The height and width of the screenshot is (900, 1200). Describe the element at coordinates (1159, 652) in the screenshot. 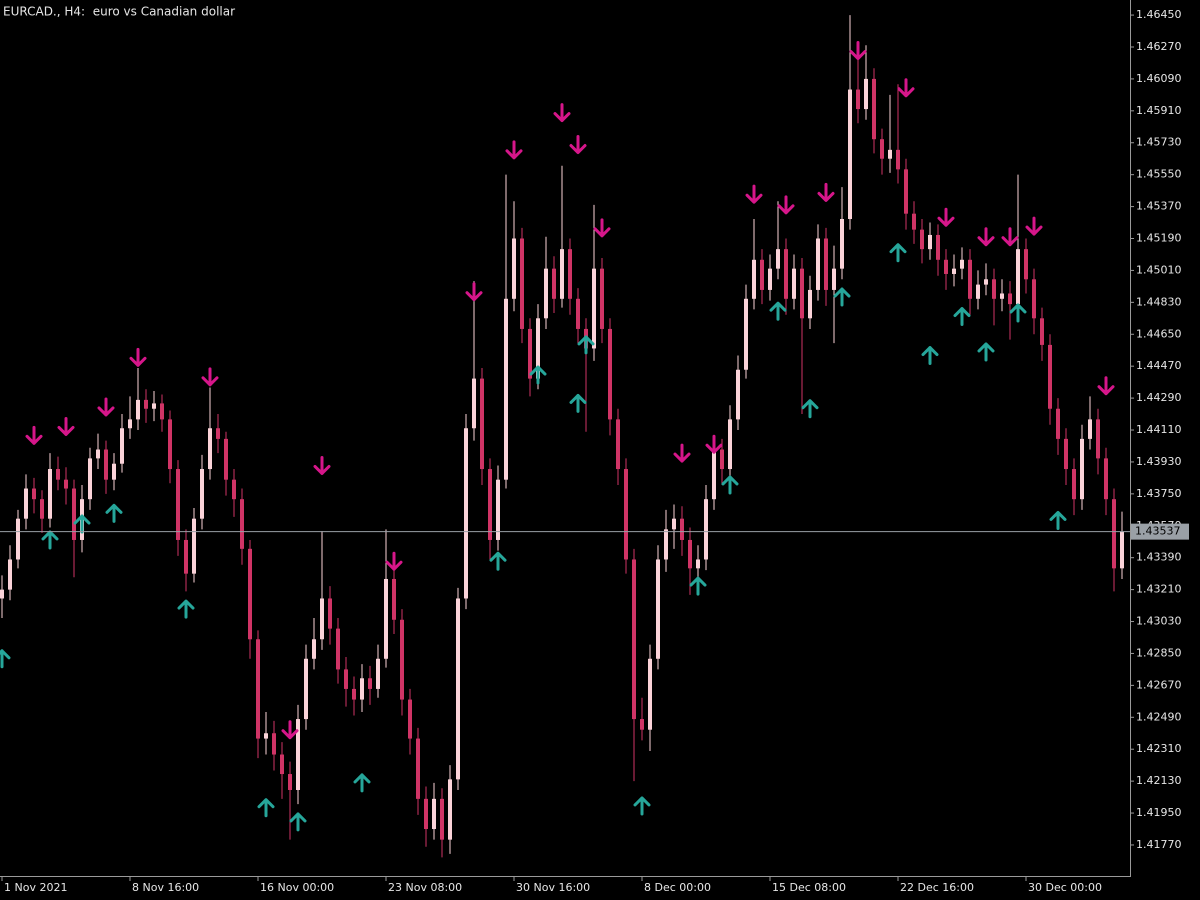

I see `y-tick-label: 1.42850` at that location.